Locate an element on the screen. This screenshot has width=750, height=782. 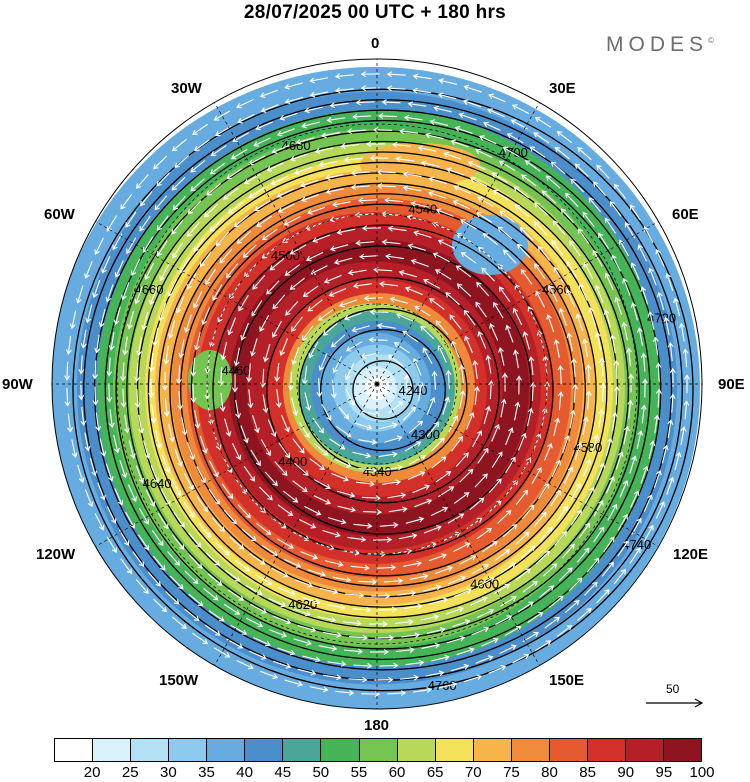
wind-band is located at coordinates (377, 388).